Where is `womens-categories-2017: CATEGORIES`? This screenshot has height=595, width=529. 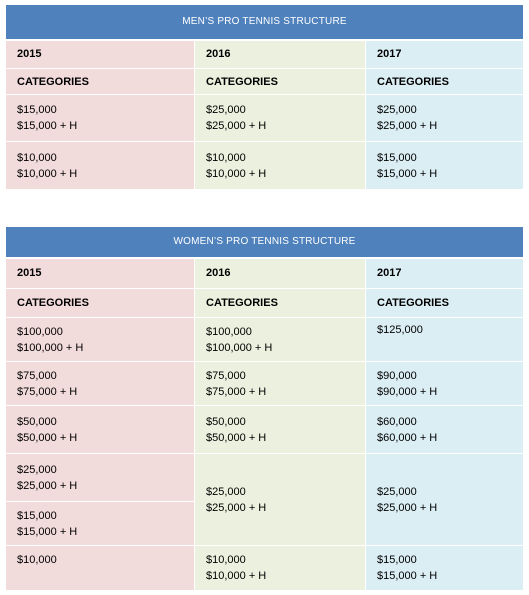 womens-categories-2017: CATEGORIES is located at coordinates (444, 303).